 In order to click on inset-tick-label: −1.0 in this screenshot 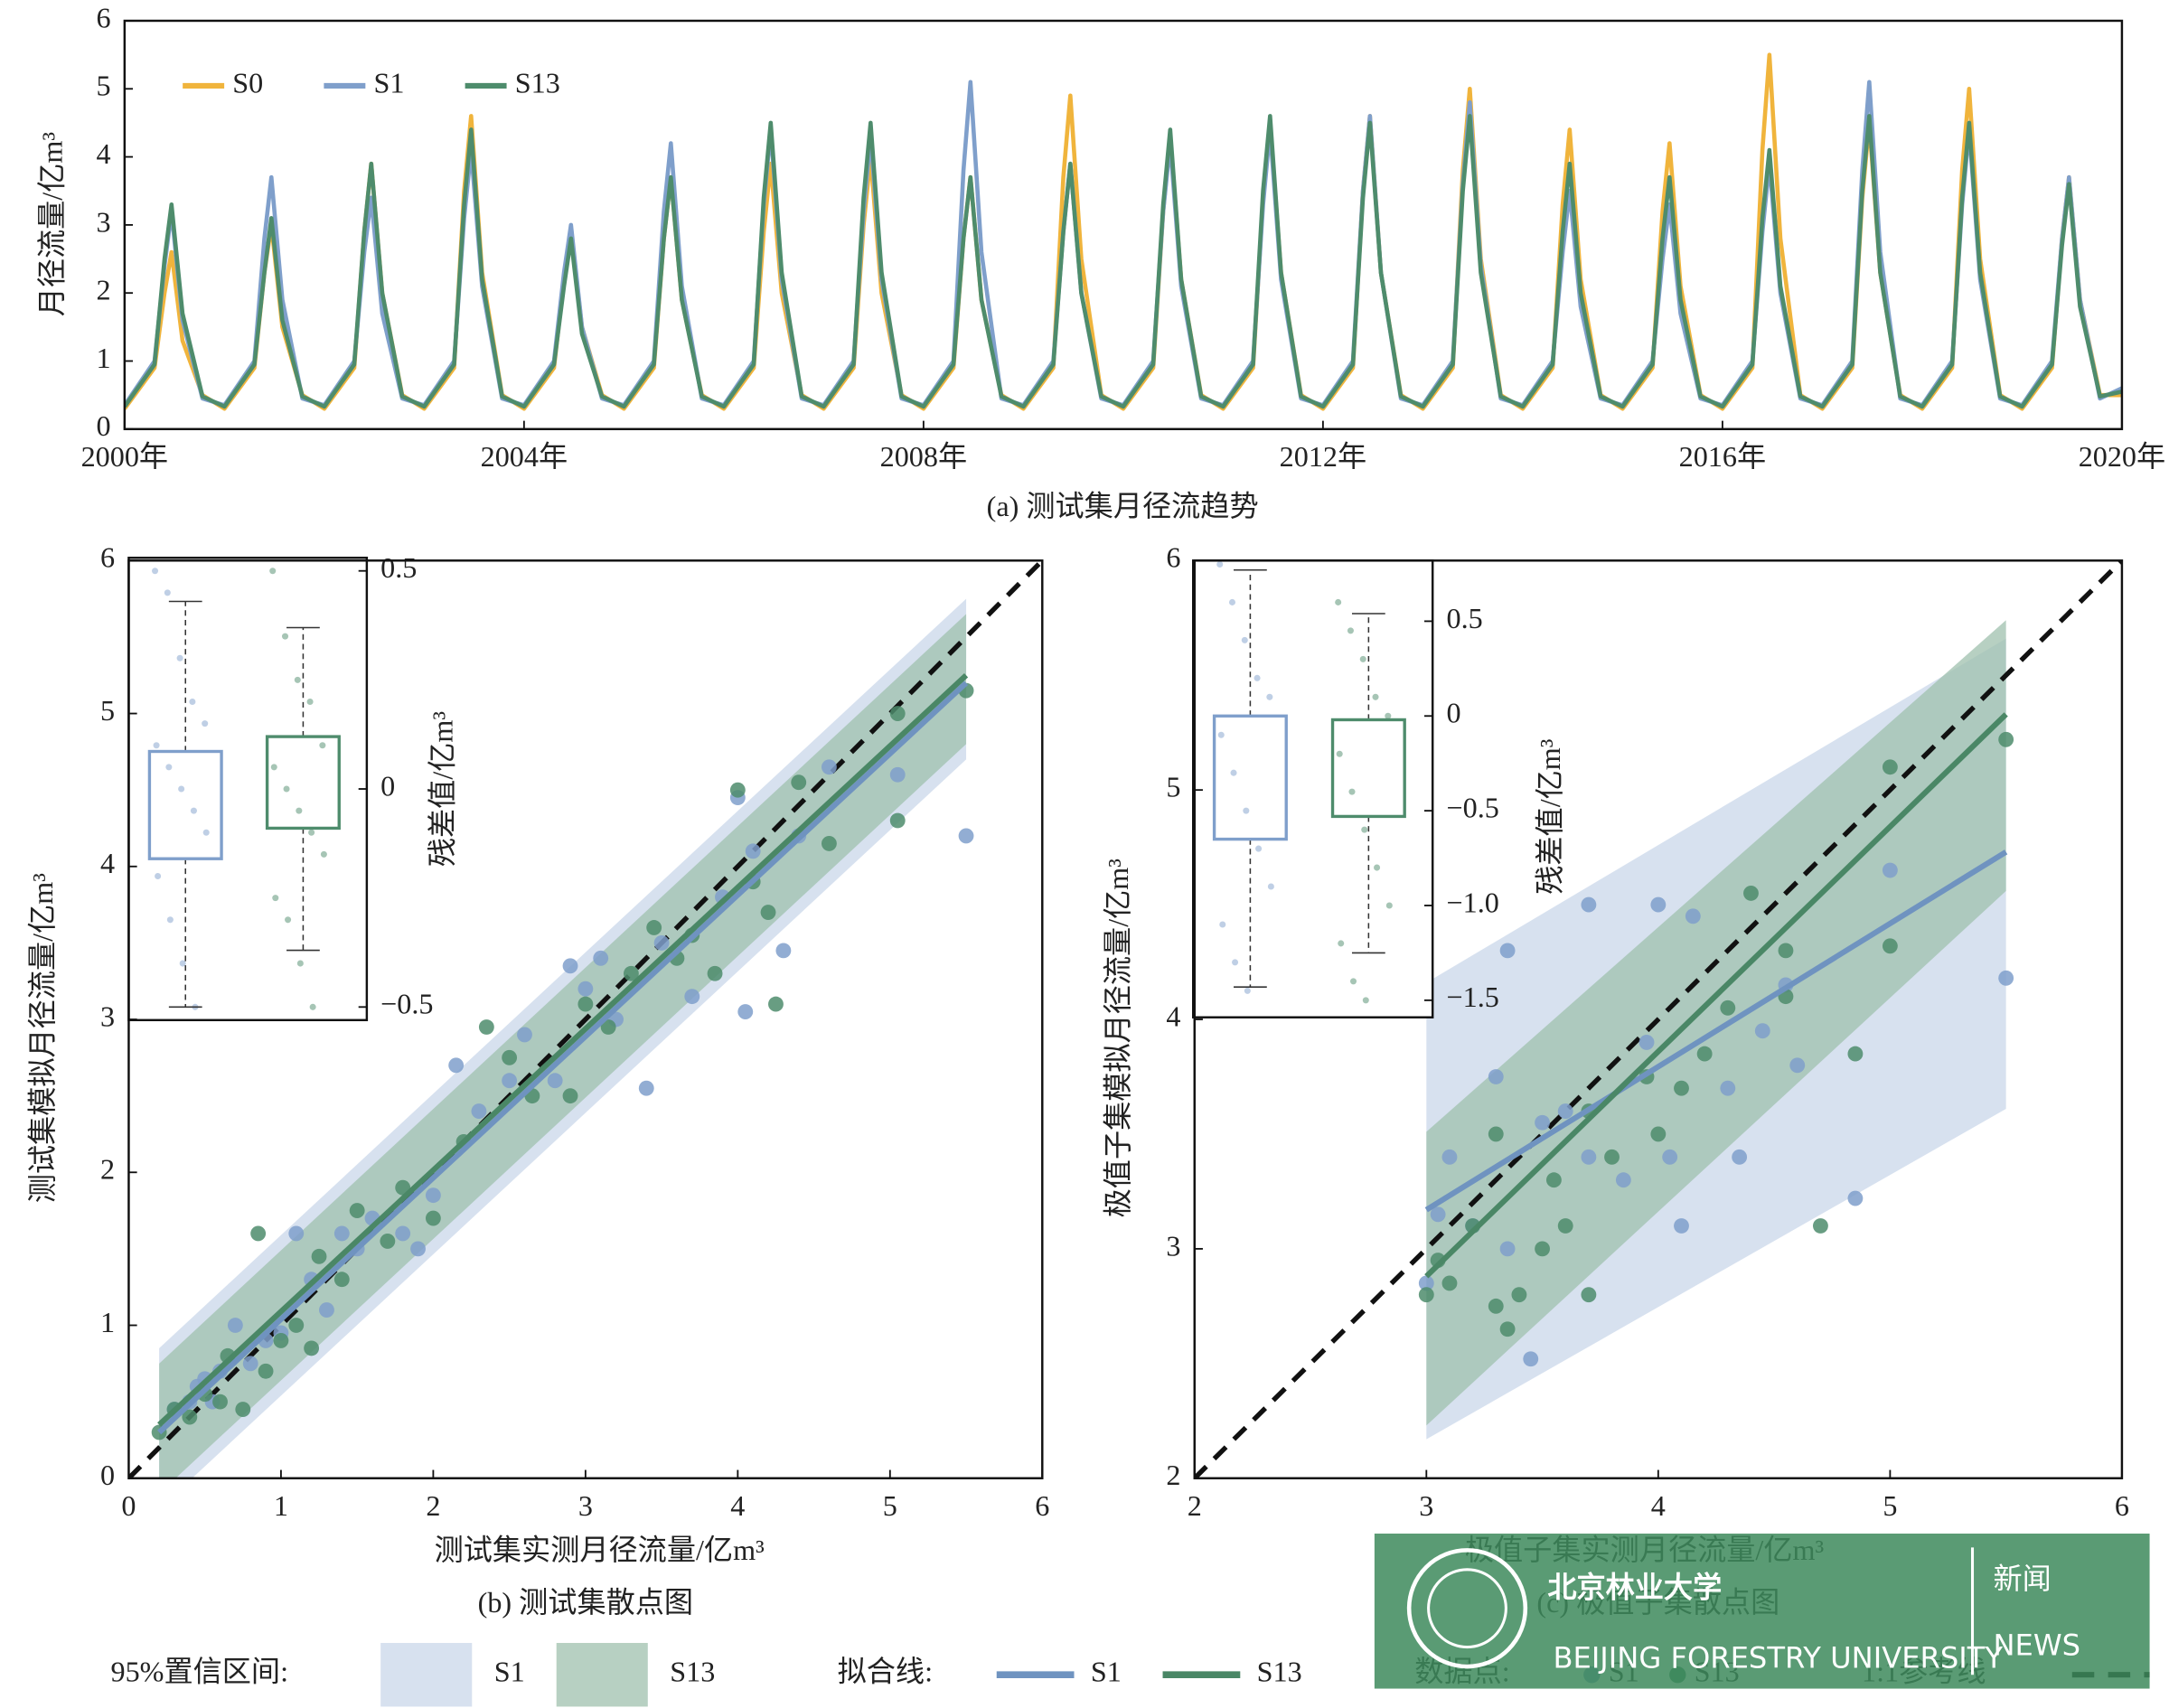, I will do `click(1473, 902)`.